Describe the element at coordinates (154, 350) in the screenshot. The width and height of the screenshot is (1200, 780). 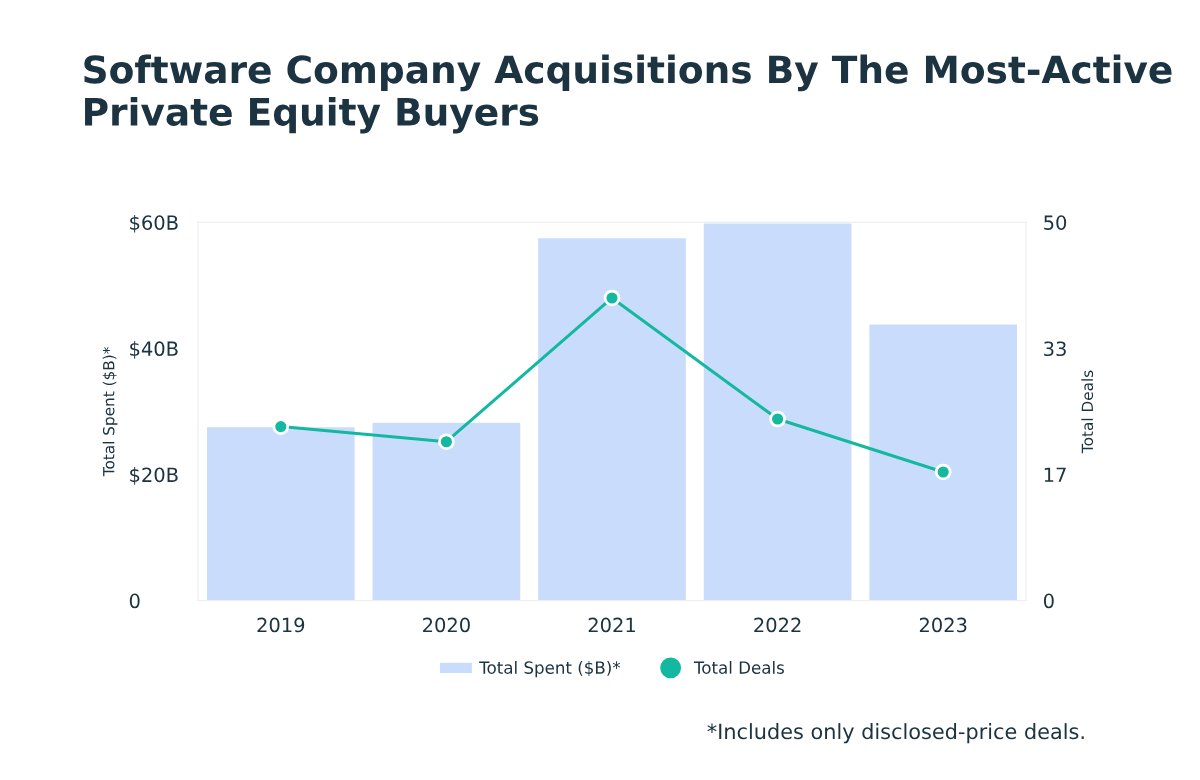
I see `y-tick-label: $40B` at that location.